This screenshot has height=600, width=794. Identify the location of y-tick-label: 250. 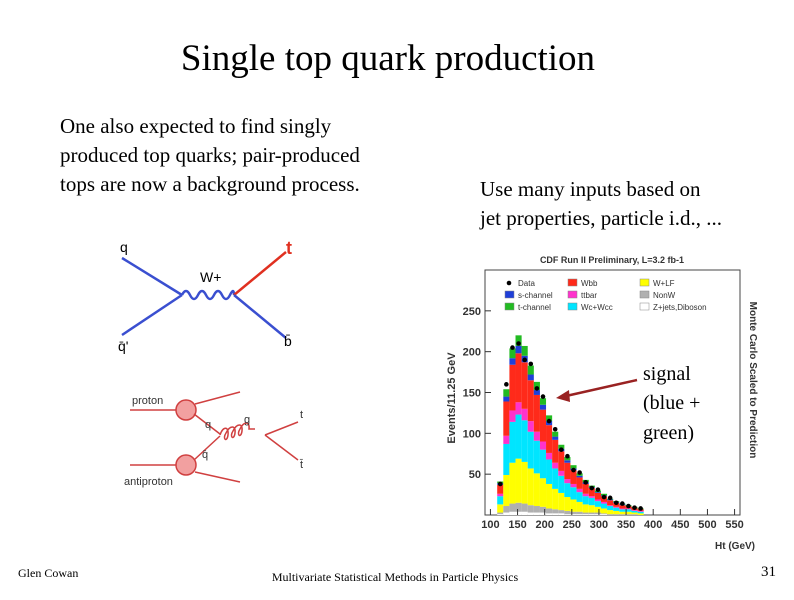
(472, 312).